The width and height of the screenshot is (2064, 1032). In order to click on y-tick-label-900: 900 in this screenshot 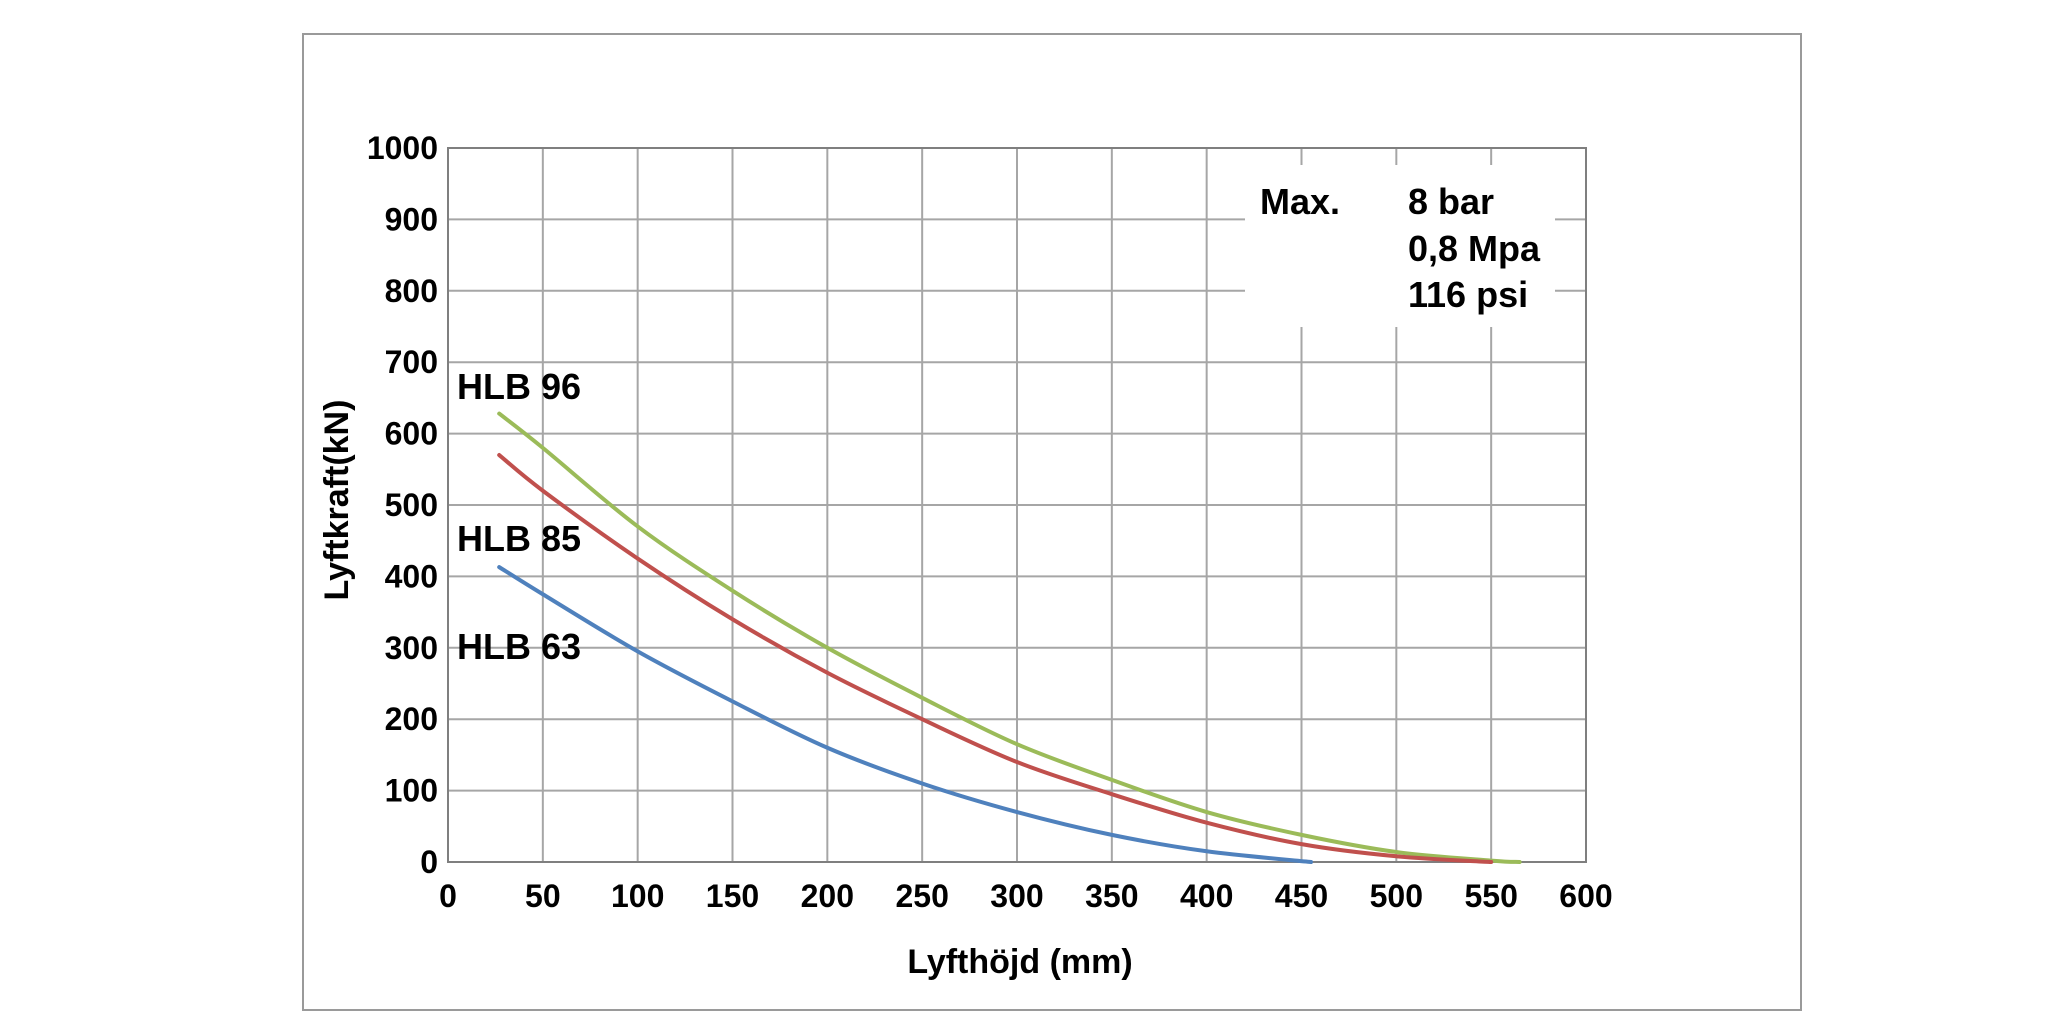, I will do `click(411, 219)`.